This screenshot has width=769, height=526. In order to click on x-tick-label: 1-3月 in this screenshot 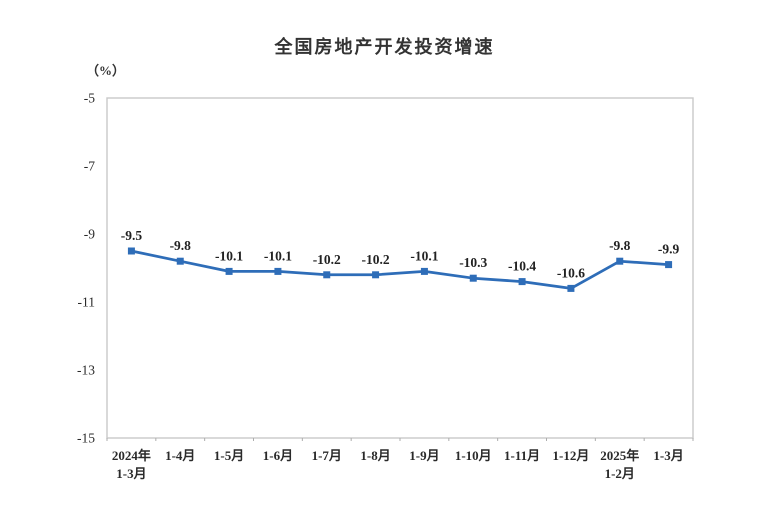, I will do `click(668, 455)`.